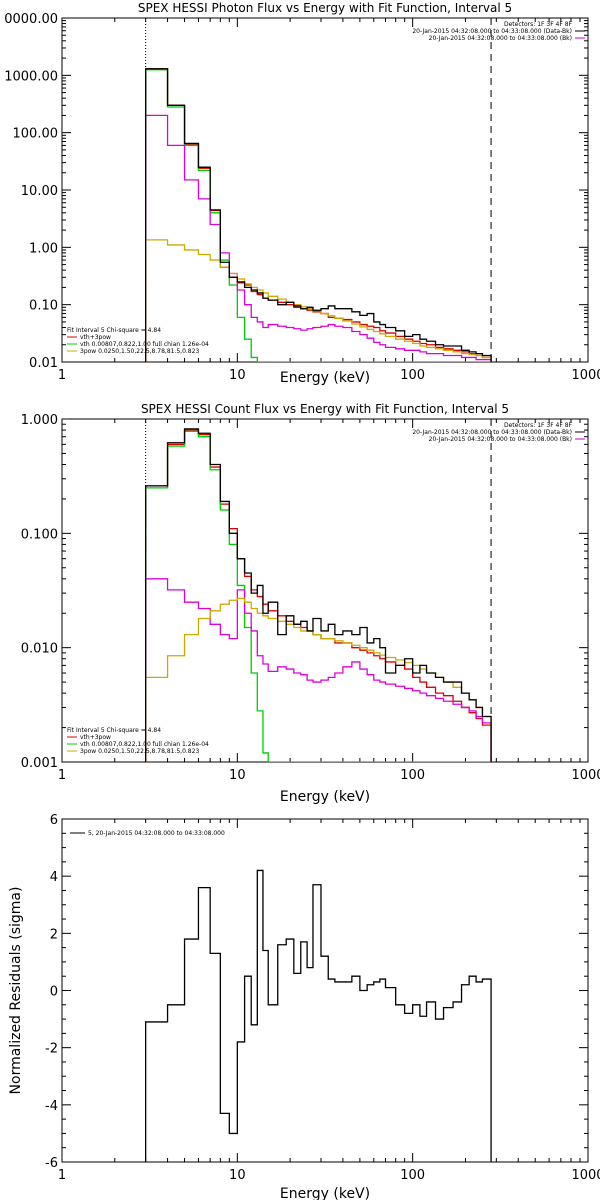 This screenshot has height=1204, width=600. What do you see at coordinates (54, 820) in the screenshot?
I see `y-tick-label: 6` at bounding box center [54, 820].